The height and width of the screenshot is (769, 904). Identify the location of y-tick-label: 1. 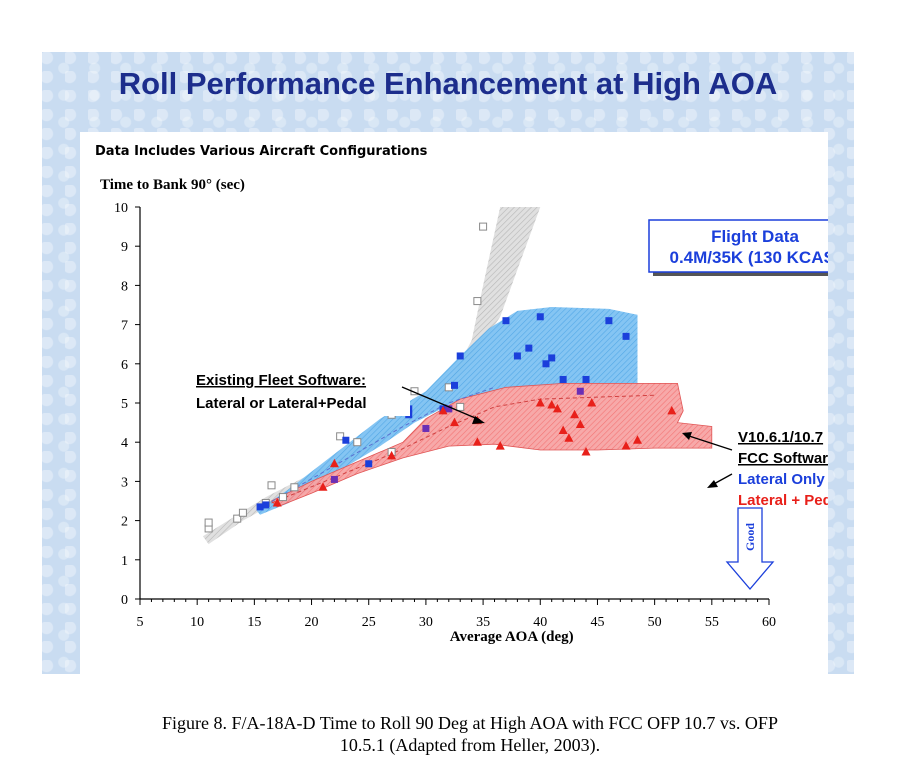
(124, 561).